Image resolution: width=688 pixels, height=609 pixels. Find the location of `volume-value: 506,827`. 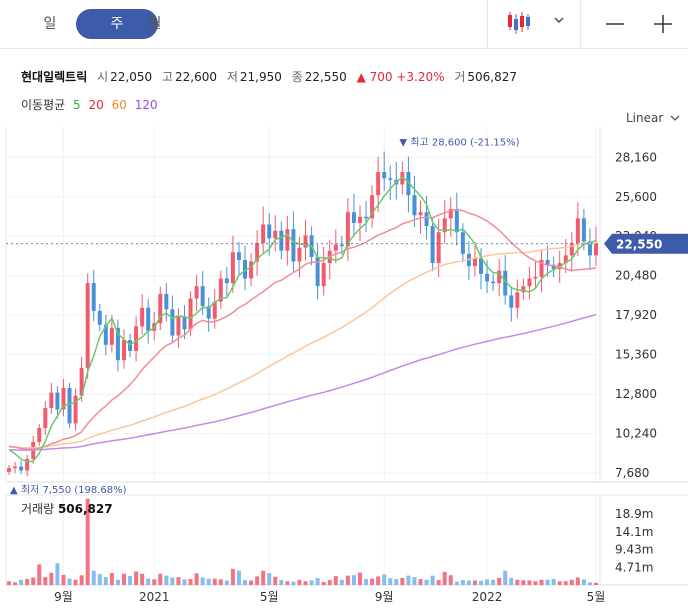

volume-value: 506,827 is located at coordinates (492, 77).